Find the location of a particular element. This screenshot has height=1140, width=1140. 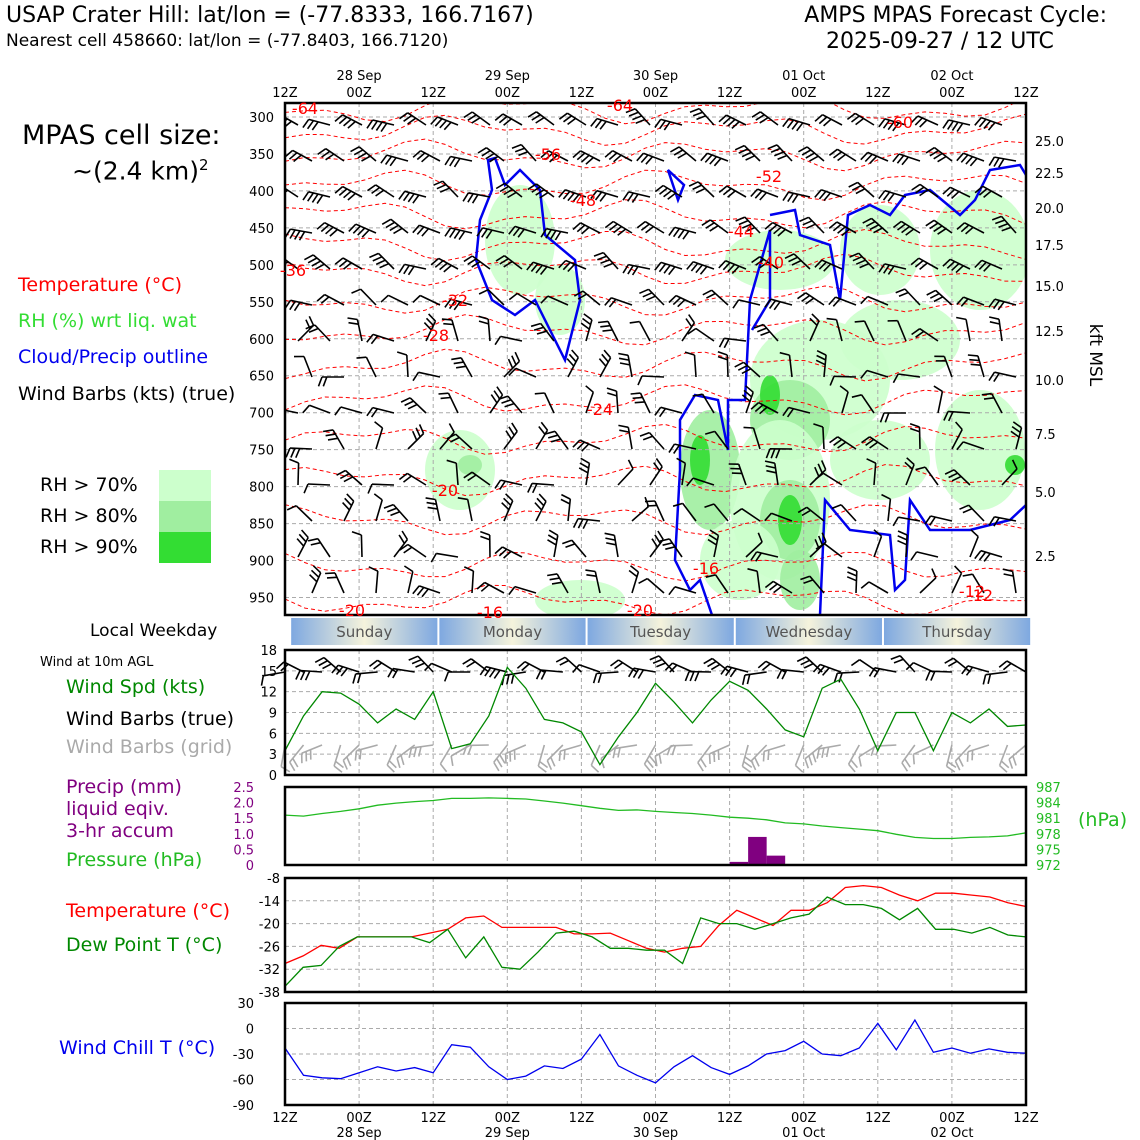

temperature-tick: -32 is located at coordinates (269, 970).